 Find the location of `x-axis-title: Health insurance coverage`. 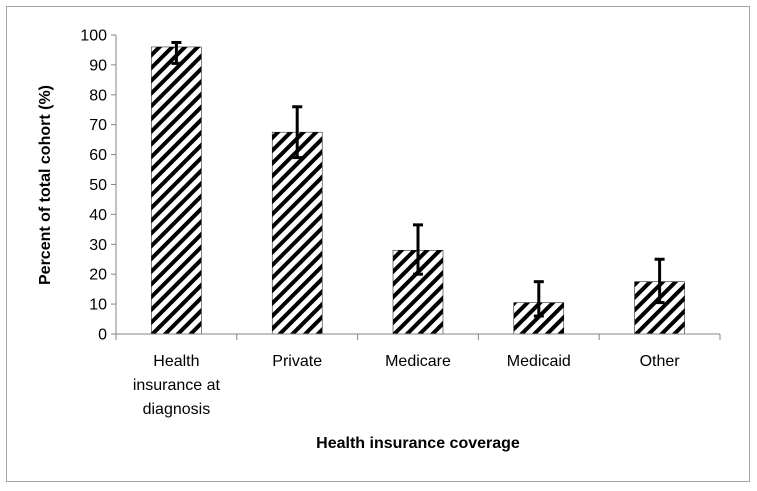

x-axis-title: Health insurance coverage is located at coordinates (418, 443).